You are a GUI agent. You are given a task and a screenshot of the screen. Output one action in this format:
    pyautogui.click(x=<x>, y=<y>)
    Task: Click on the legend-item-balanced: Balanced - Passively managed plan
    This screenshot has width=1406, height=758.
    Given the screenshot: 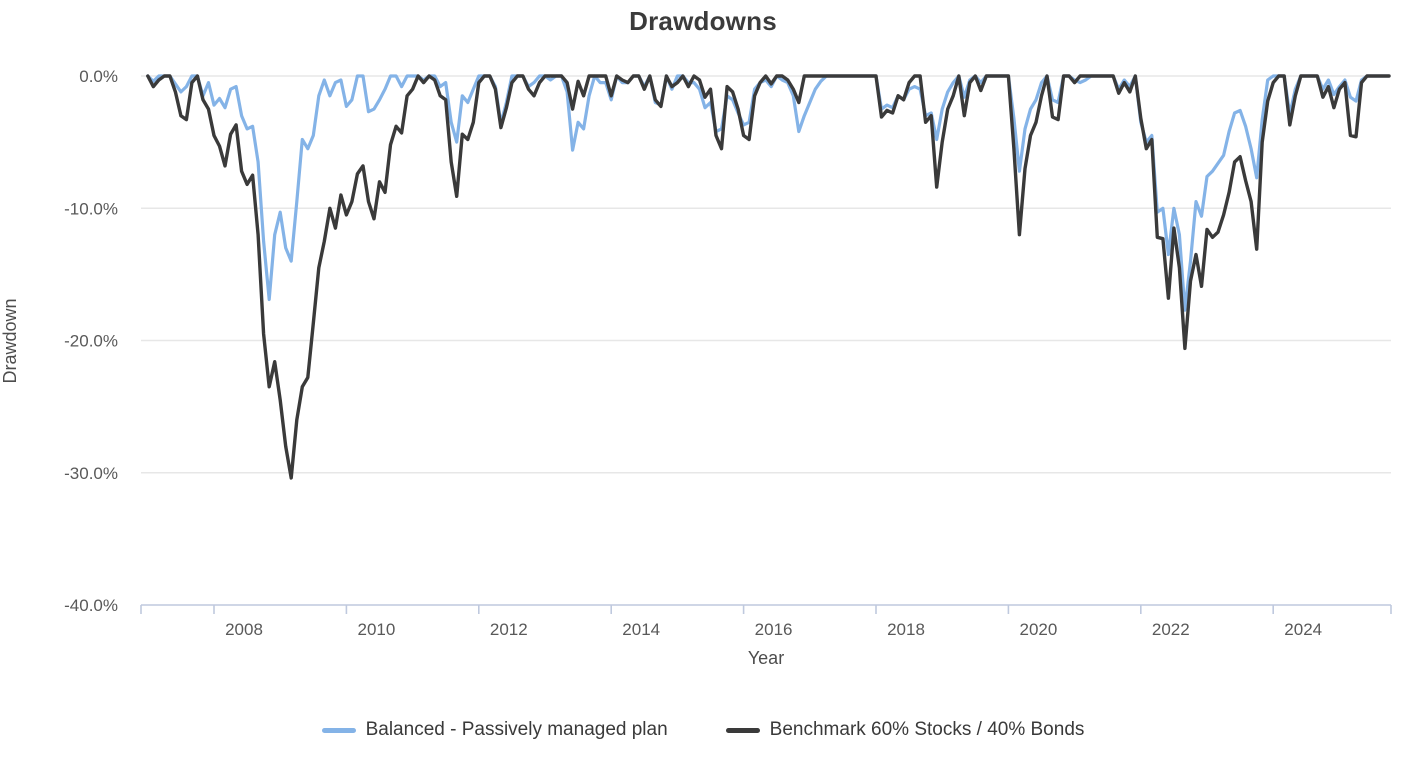 What is the action you would take?
    pyautogui.click(x=494, y=730)
    